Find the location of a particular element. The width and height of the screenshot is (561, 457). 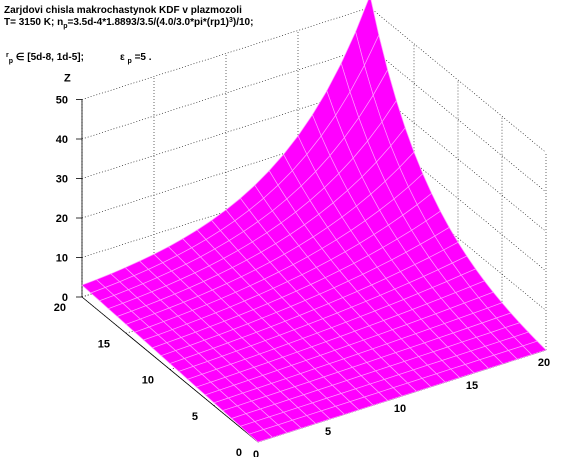

z-tick-label: 10 is located at coordinates (62, 259).